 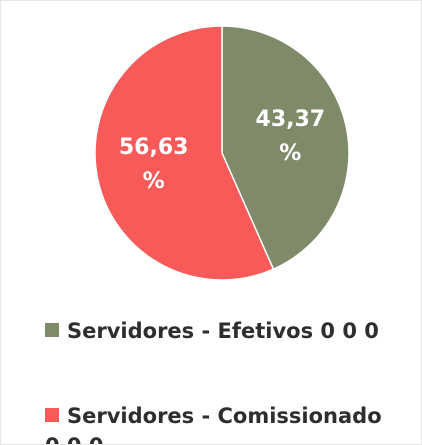 I want to click on data-label: 56,63 %, so click(x=153, y=165).